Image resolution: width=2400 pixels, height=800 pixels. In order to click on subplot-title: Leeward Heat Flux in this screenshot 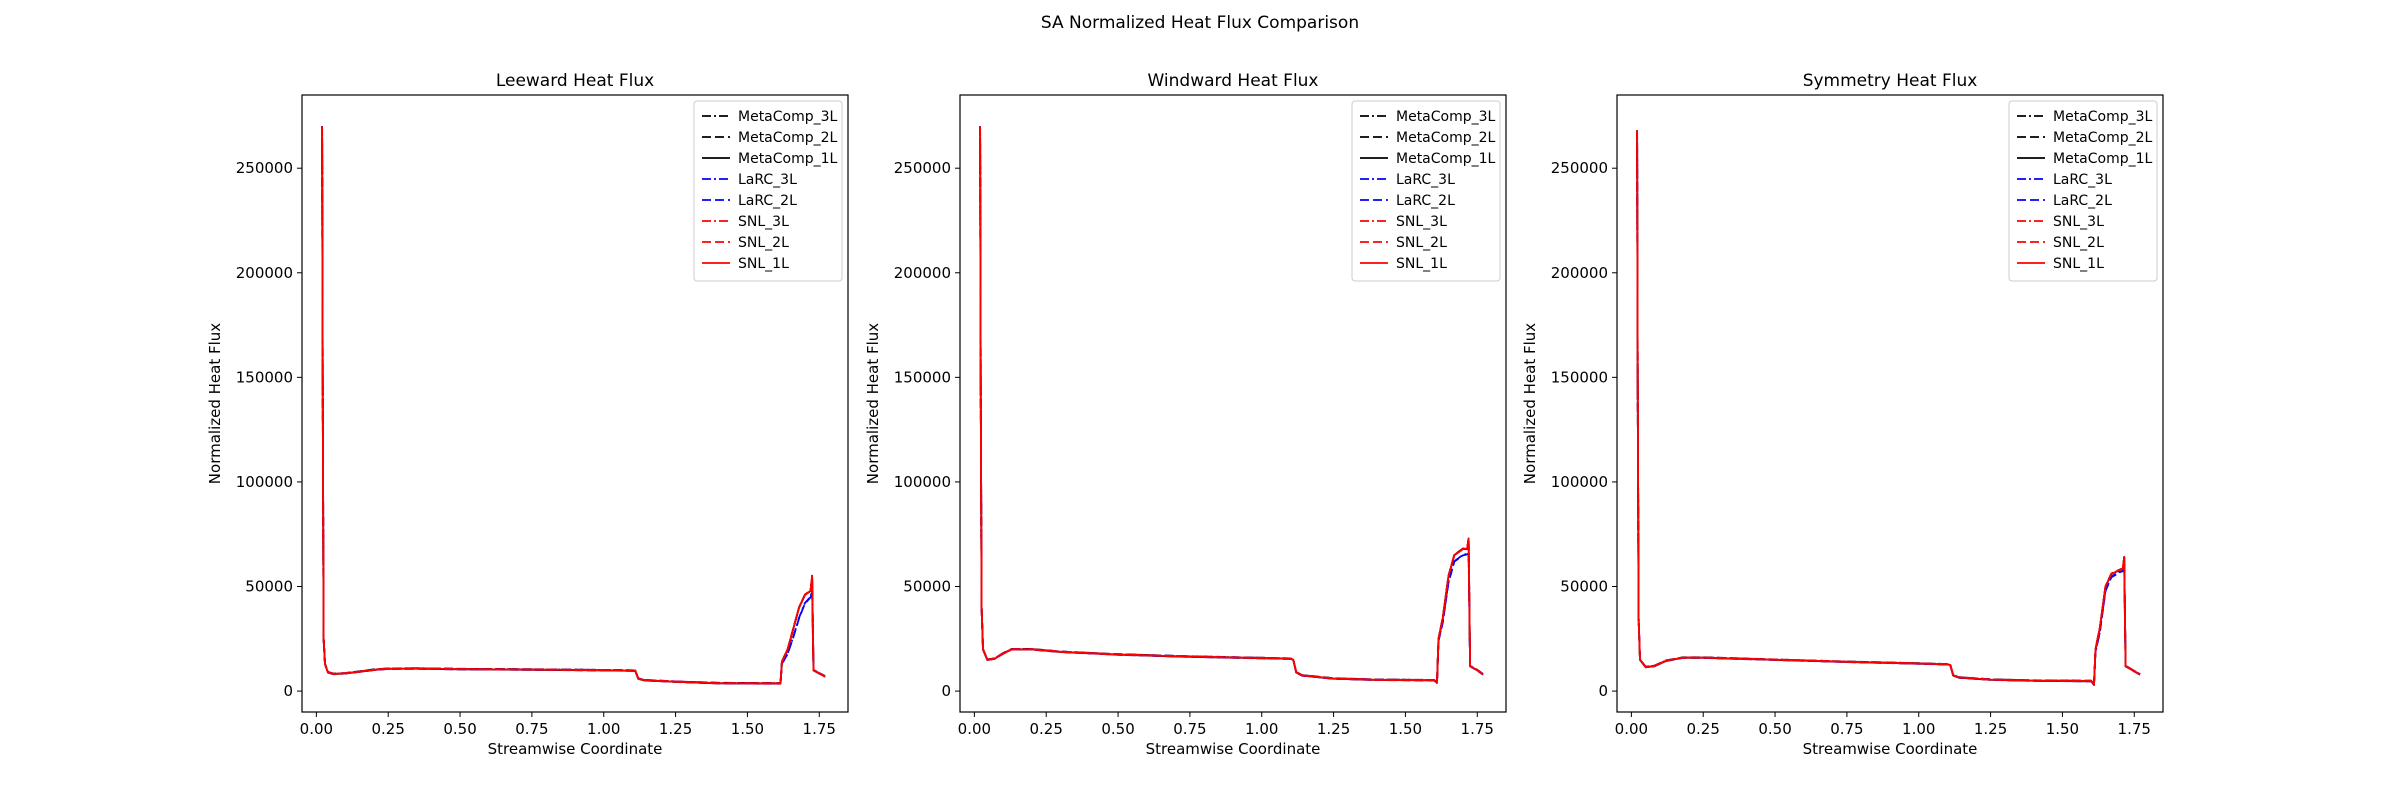, I will do `click(575, 81)`.